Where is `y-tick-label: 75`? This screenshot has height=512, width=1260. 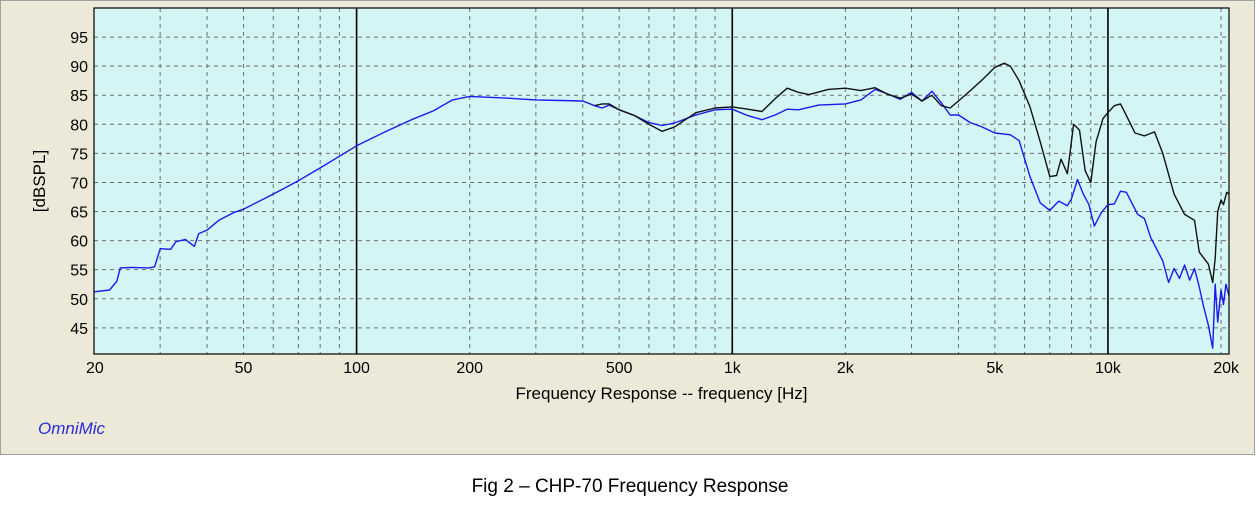 y-tick-label: 75 is located at coordinates (79, 154).